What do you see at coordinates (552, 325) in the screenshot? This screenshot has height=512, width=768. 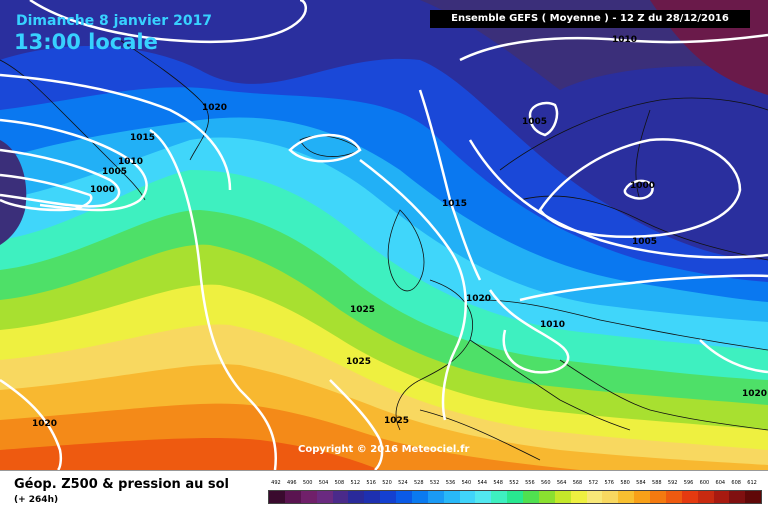 I see `isobar-label-1010-balkans: 1010` at bounding box center [552, 325].